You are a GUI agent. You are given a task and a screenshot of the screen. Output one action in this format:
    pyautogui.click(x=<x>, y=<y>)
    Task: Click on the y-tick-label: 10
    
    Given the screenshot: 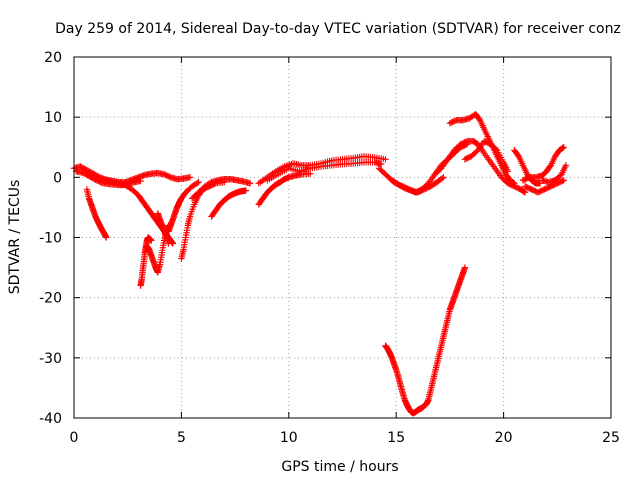 What is the action you would take?
    pyautogui.click(x=53, y=118)
    